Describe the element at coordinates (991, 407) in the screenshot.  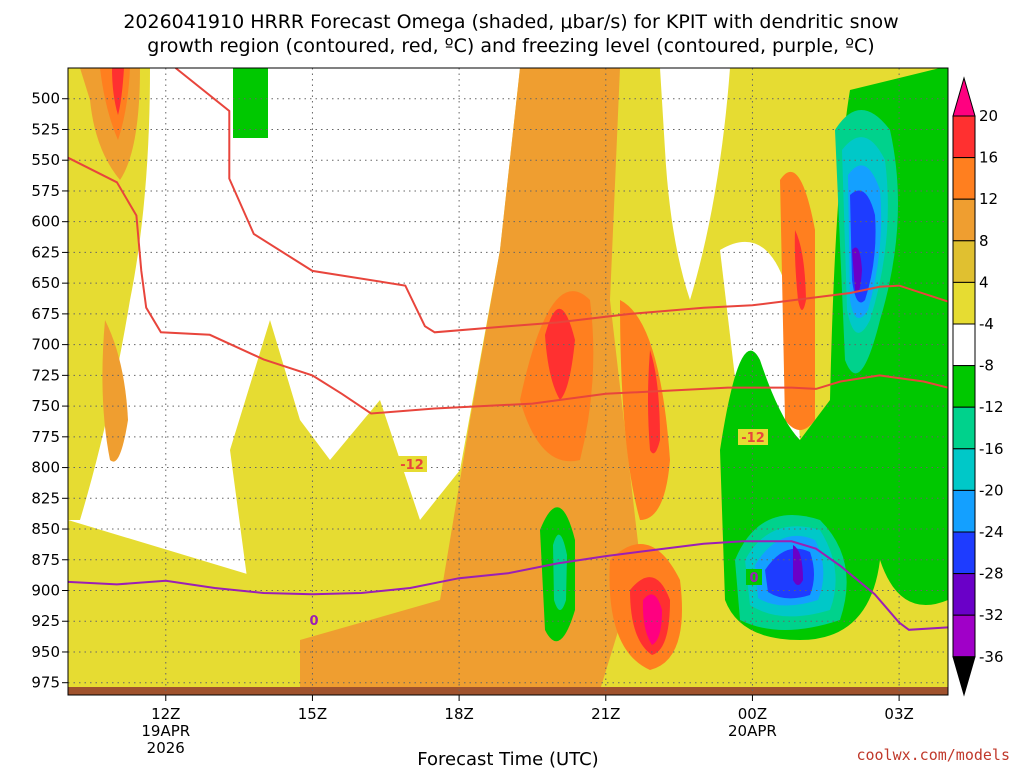
I see `colorbar-label-7: -12` at that location.